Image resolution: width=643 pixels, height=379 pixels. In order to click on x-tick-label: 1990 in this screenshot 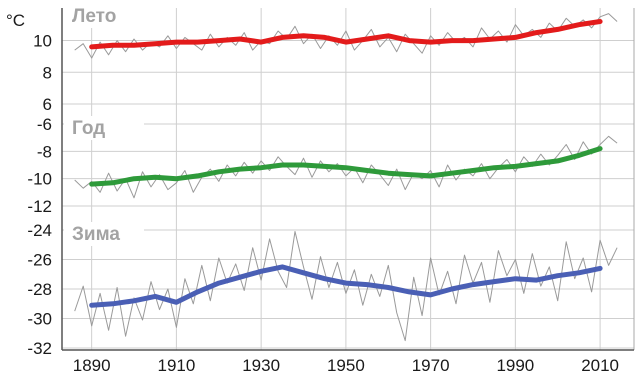, I will do `click(515, 365)`.